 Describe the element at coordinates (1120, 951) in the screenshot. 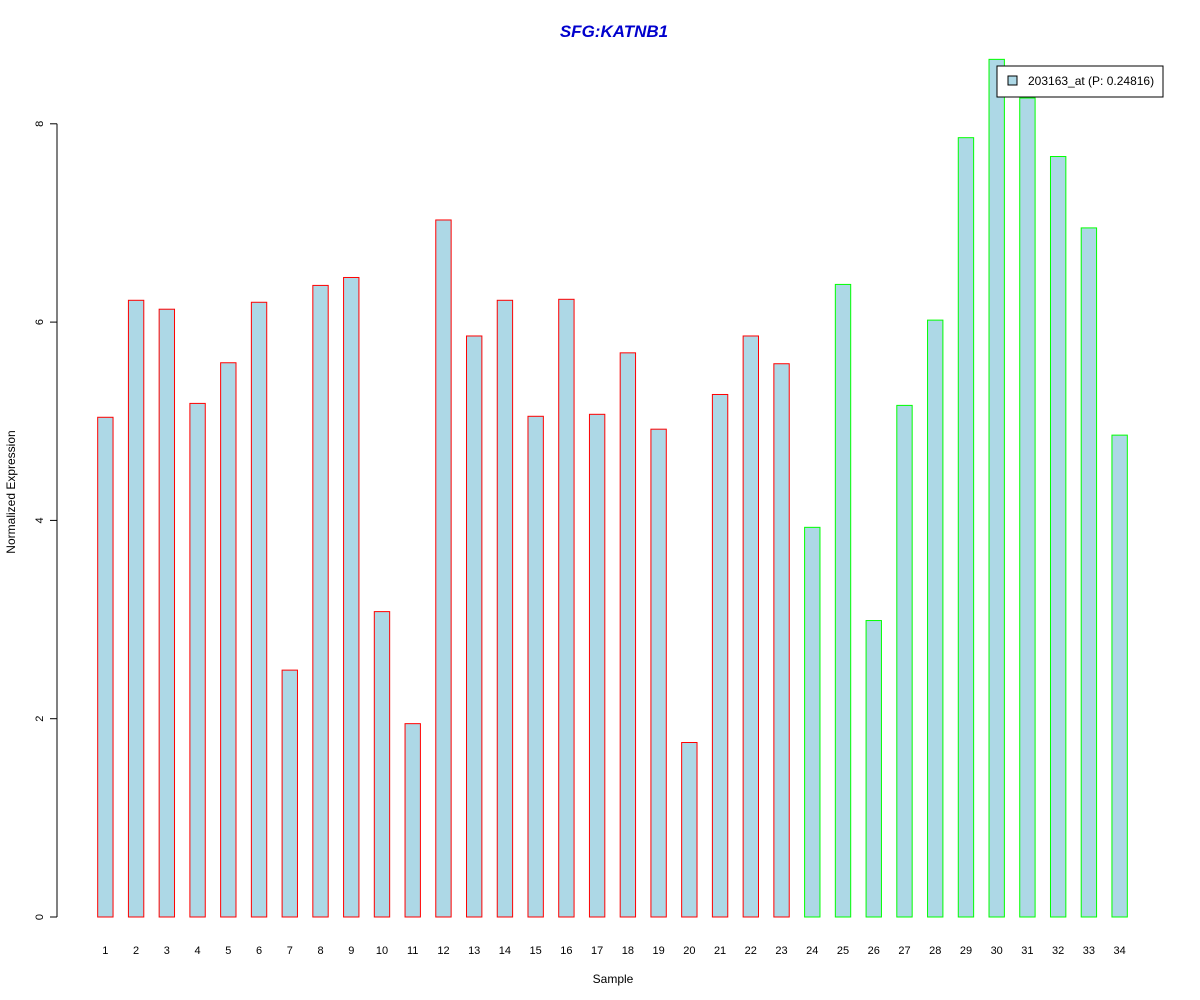

I see `x-tick-label: 34` at that location.